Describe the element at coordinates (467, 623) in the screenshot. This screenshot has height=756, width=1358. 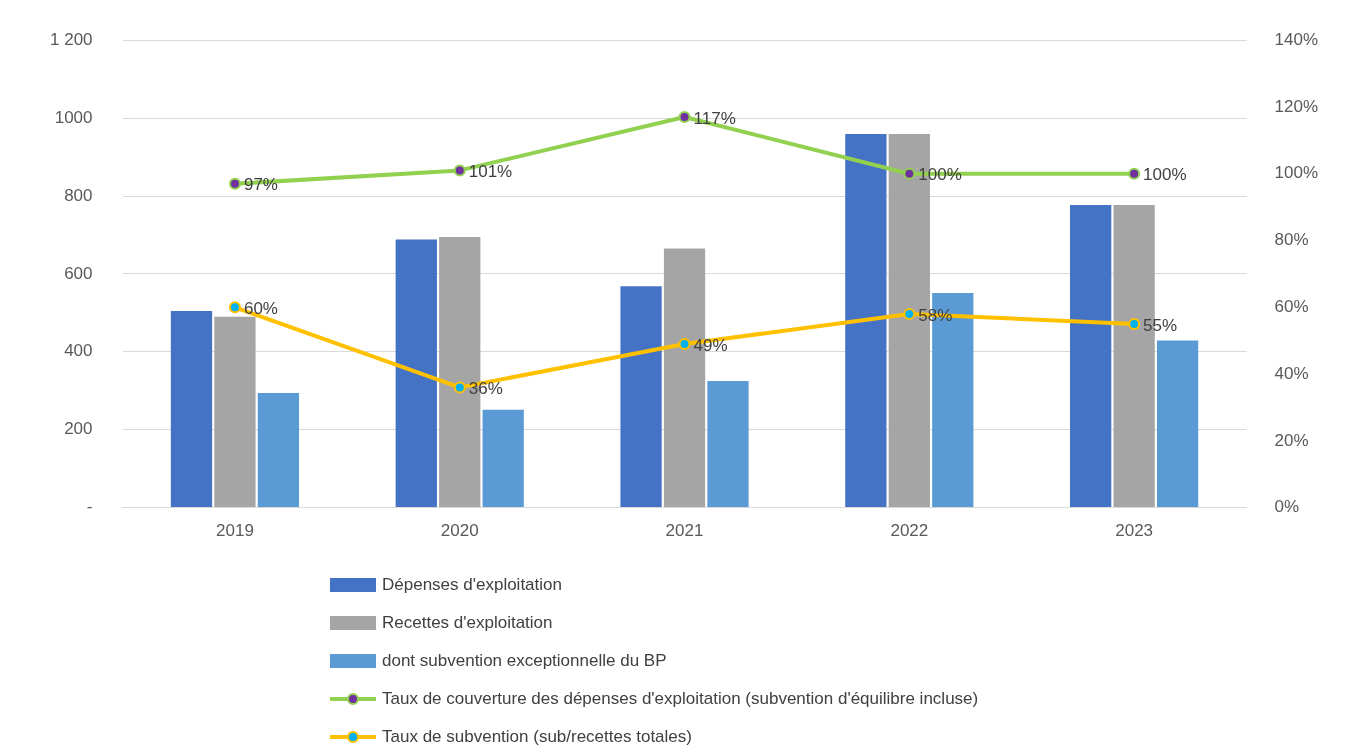
I see `legend-label: Recettes d'exploitation` at that location.